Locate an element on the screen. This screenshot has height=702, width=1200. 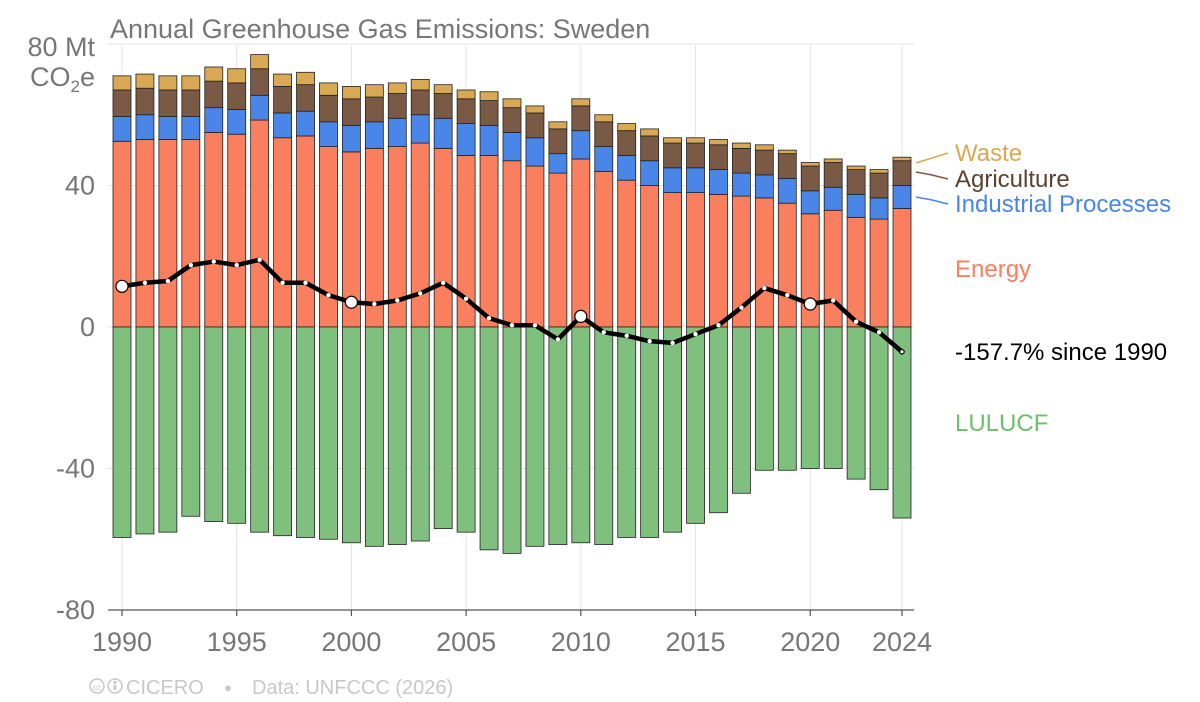
agriculture-leader is located at coordinates (932, 175).